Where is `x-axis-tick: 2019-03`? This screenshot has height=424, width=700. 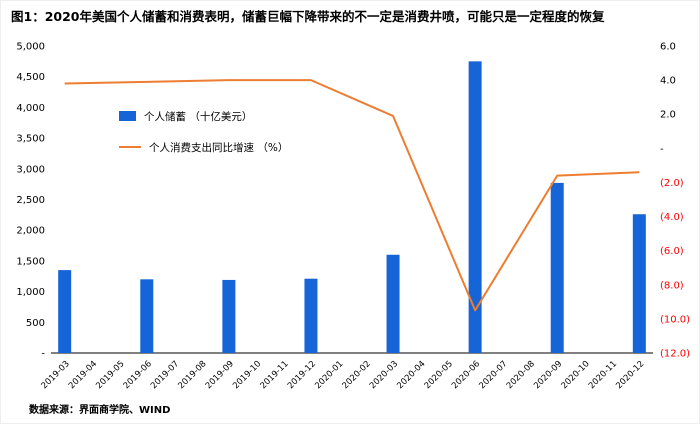
x-axis-tick: 2019-03 is located at coordinates (56, 375).